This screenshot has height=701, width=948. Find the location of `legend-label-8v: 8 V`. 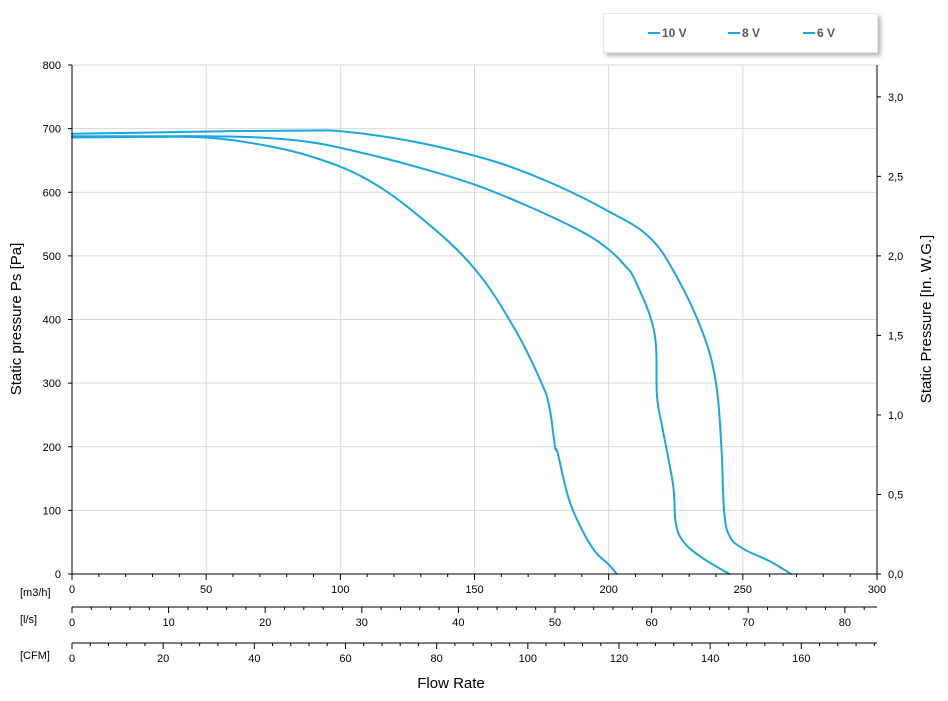

legend-label-8v: 8 V is located at coordinates (751, 33).